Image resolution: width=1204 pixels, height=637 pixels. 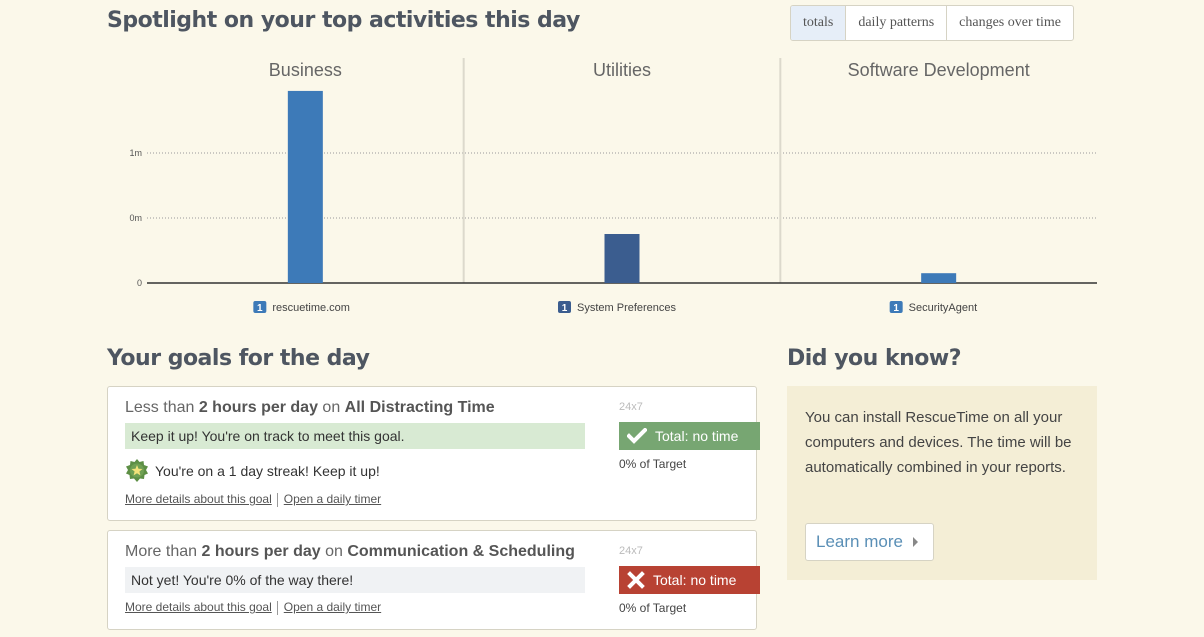 I want to click on goals-title: Your goals for the day, so click(x=238, y=358).